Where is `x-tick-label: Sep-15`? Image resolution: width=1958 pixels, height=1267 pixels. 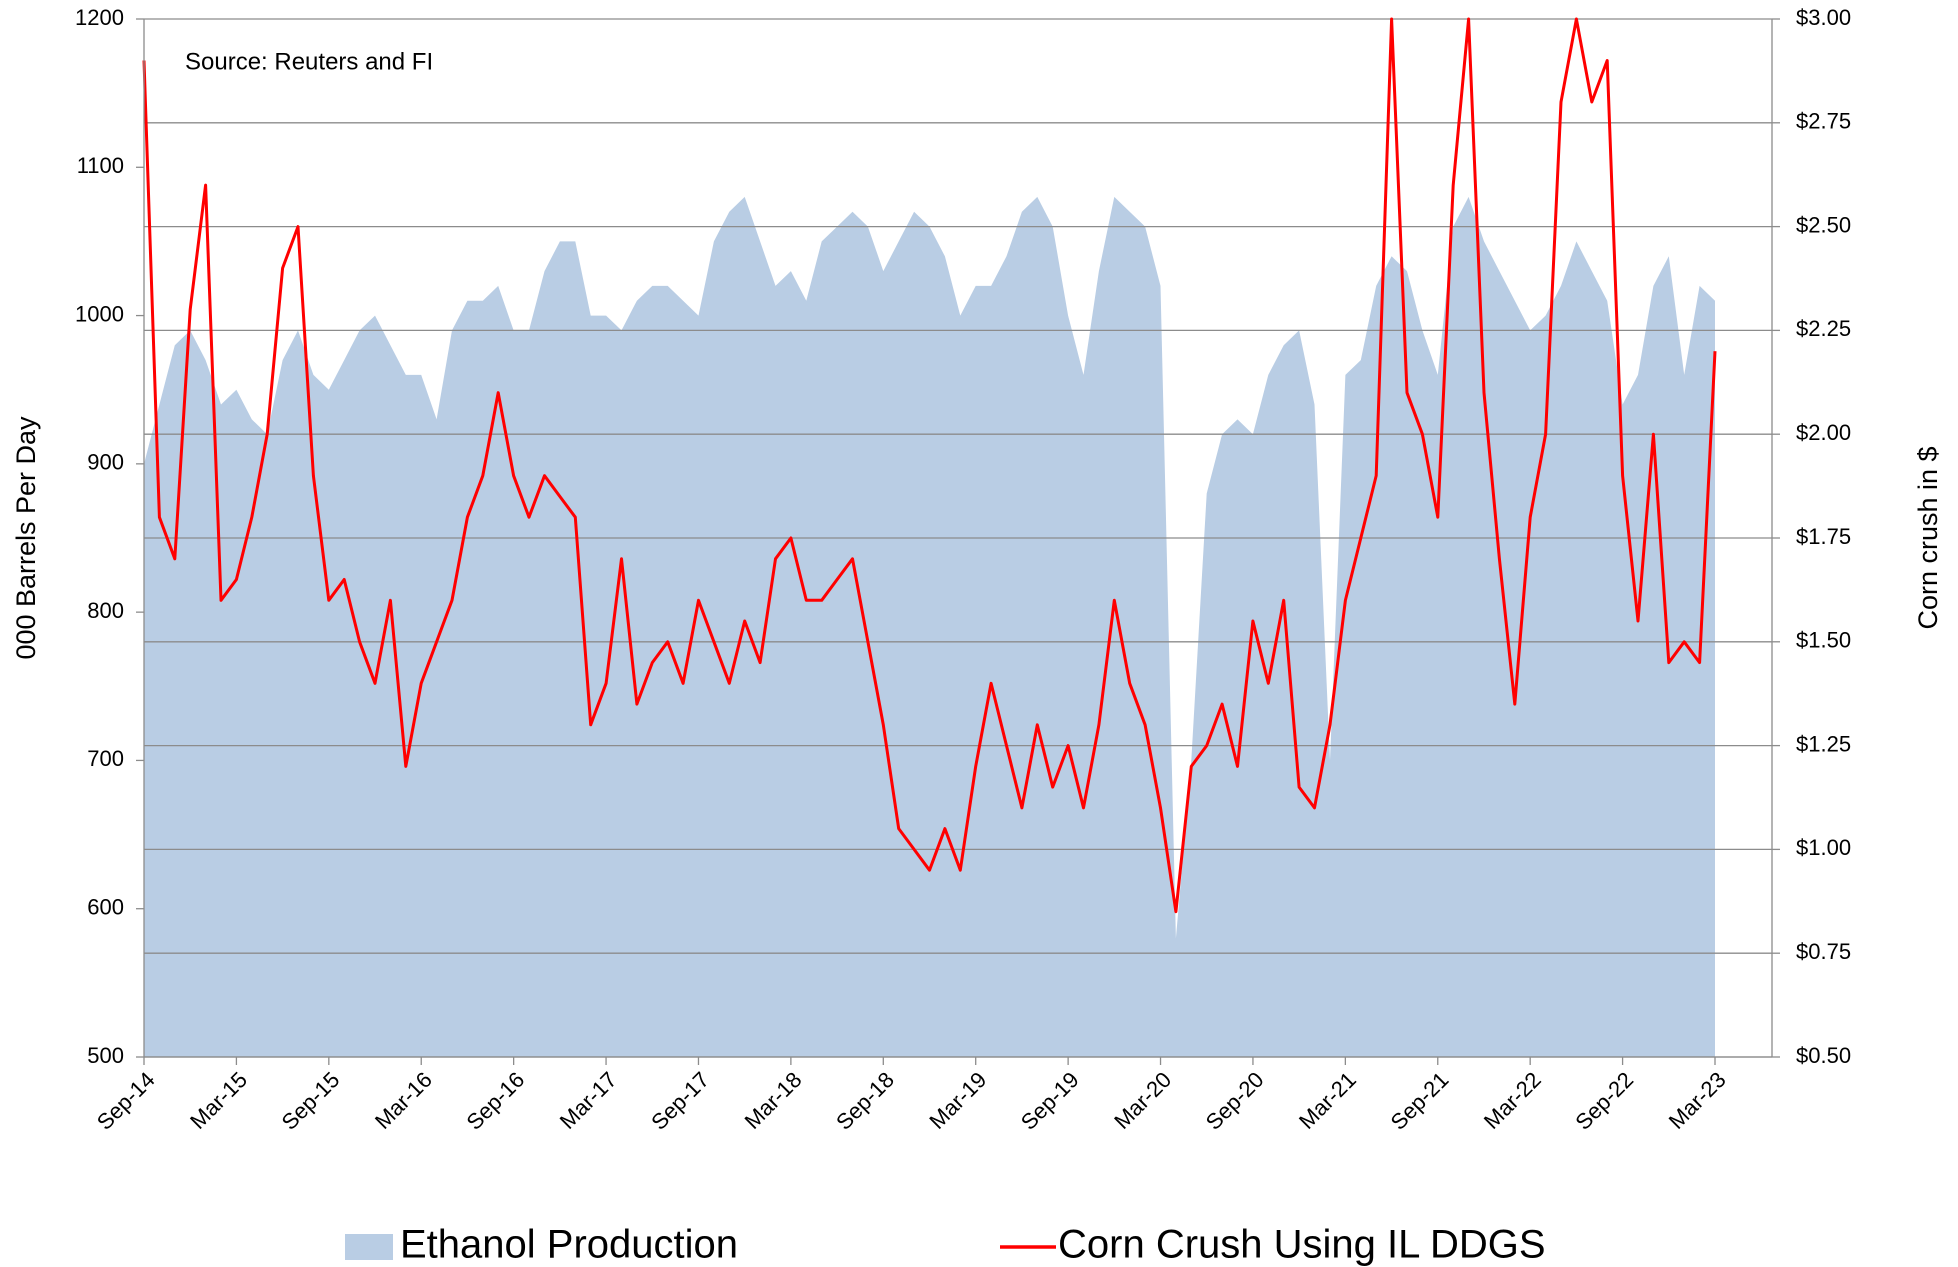
x-tick-label: Sep-15 is located at coordinates (311, 1101).